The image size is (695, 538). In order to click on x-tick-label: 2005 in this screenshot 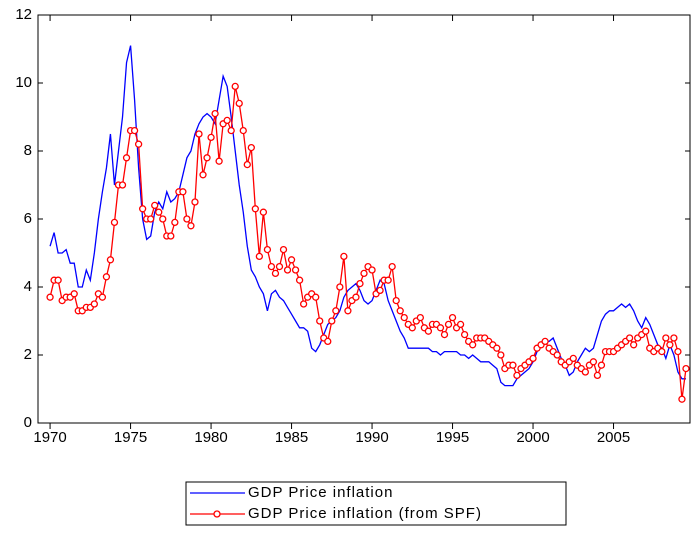, I will do `click(613, 437)`.